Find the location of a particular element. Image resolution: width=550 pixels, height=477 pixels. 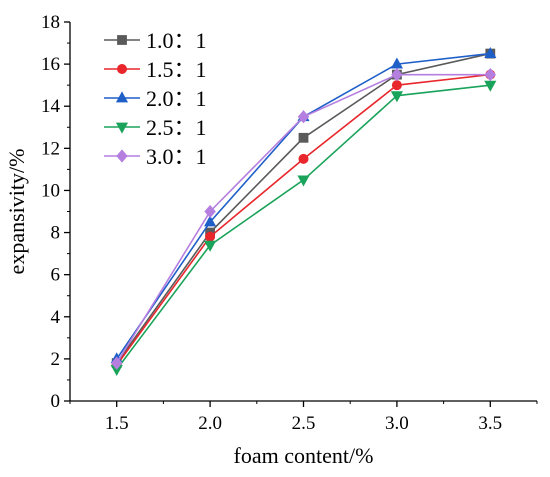

x-axis-label: foam content/% is located at coordinates (304, 455).